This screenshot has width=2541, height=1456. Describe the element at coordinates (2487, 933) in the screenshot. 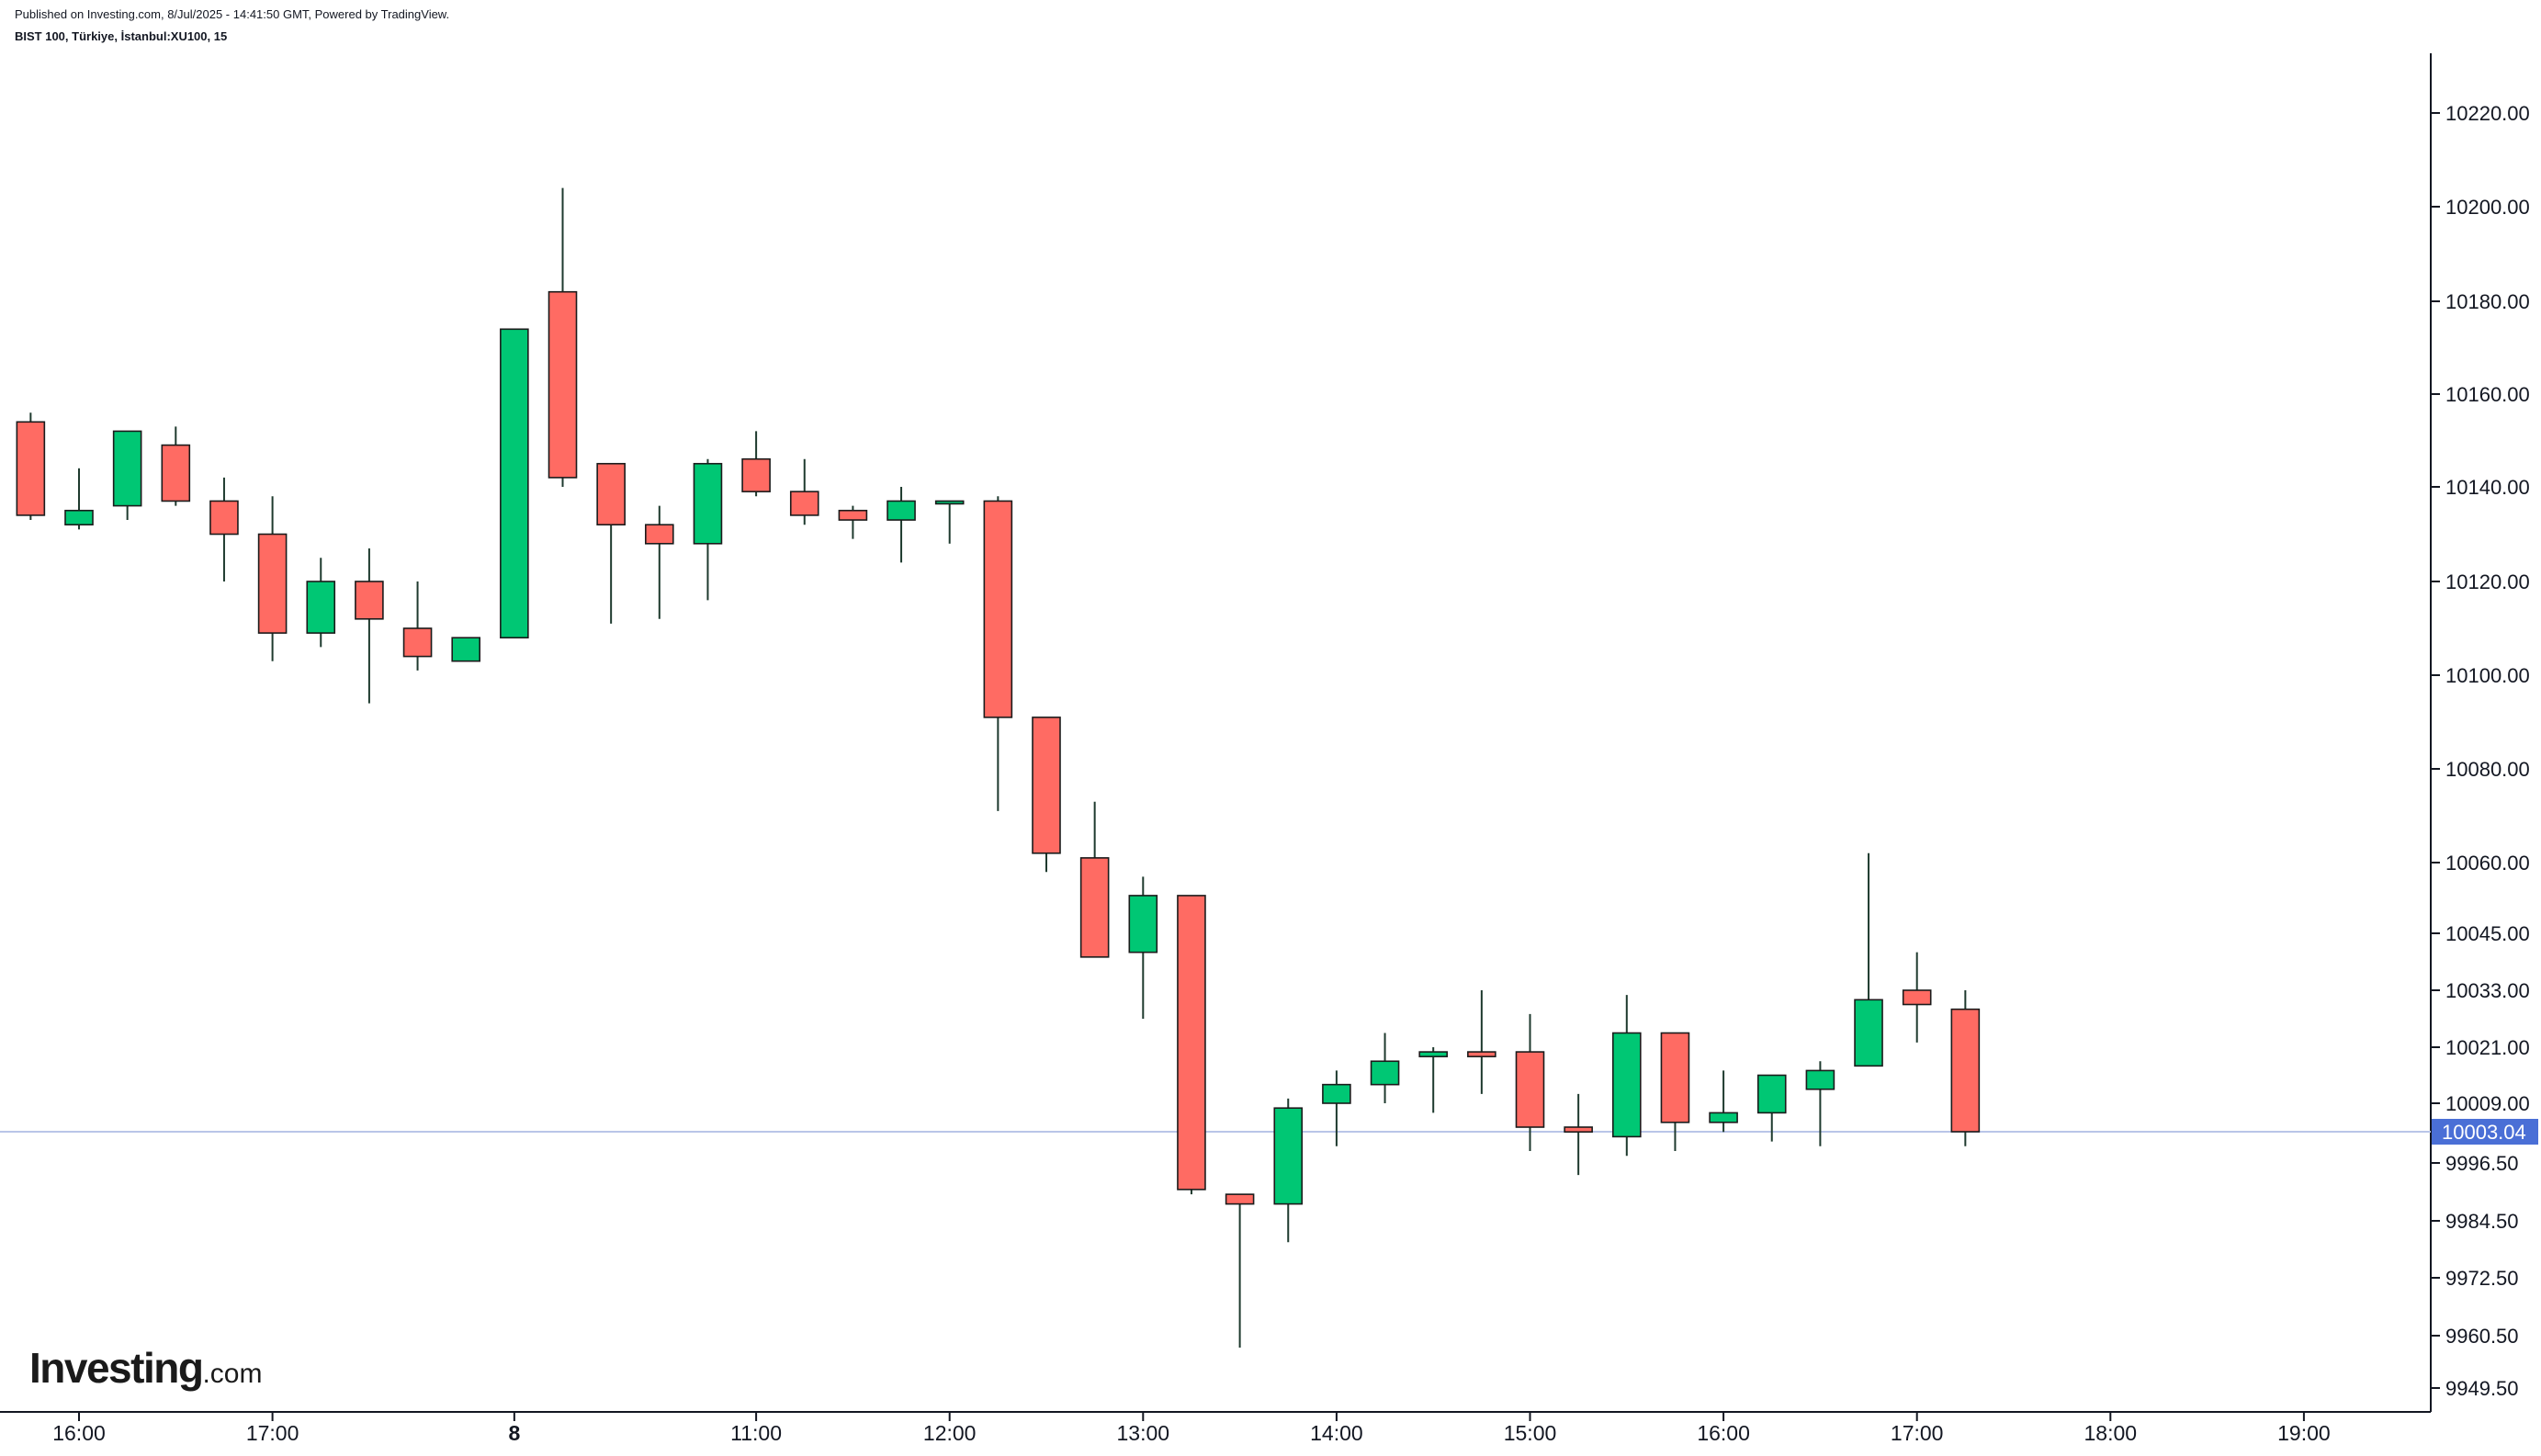

I see `y-tick-label: 10045.00` at that location.